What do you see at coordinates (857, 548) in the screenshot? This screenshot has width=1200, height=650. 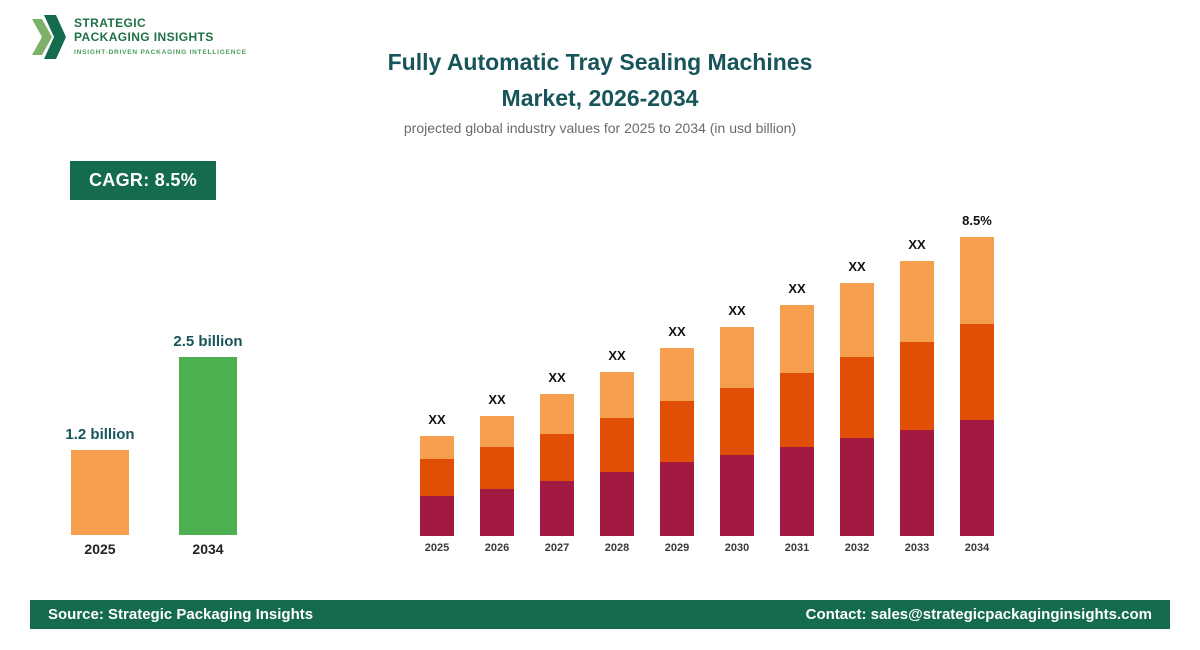 I see `bar-category-label: 2032` at bounding box center [857, 548].